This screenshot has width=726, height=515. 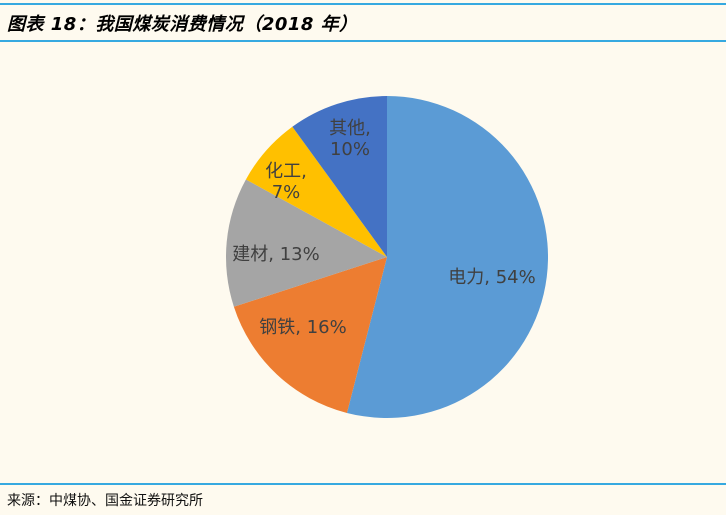 I want to click on slice-label-电力: 电力, 54%, so click(x=491, y=277).